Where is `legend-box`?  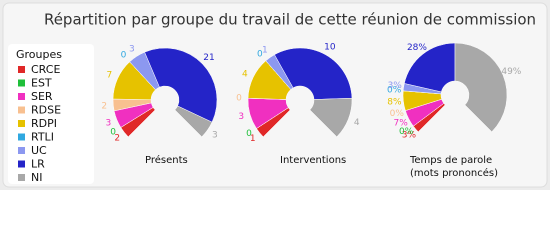 legend-box is located at coordinates (51, 114).